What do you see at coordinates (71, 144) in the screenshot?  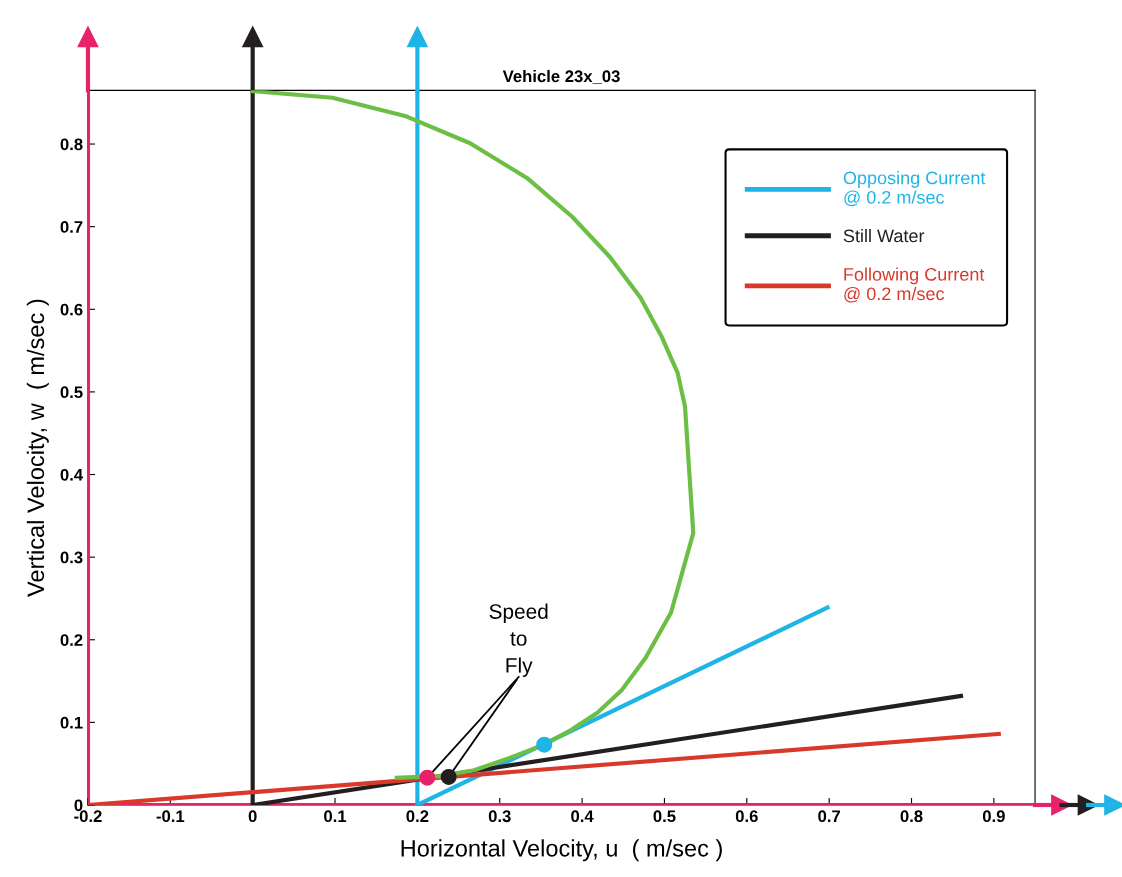 I see `y-tick-label: 0.8` at bounding box center [71, 144].